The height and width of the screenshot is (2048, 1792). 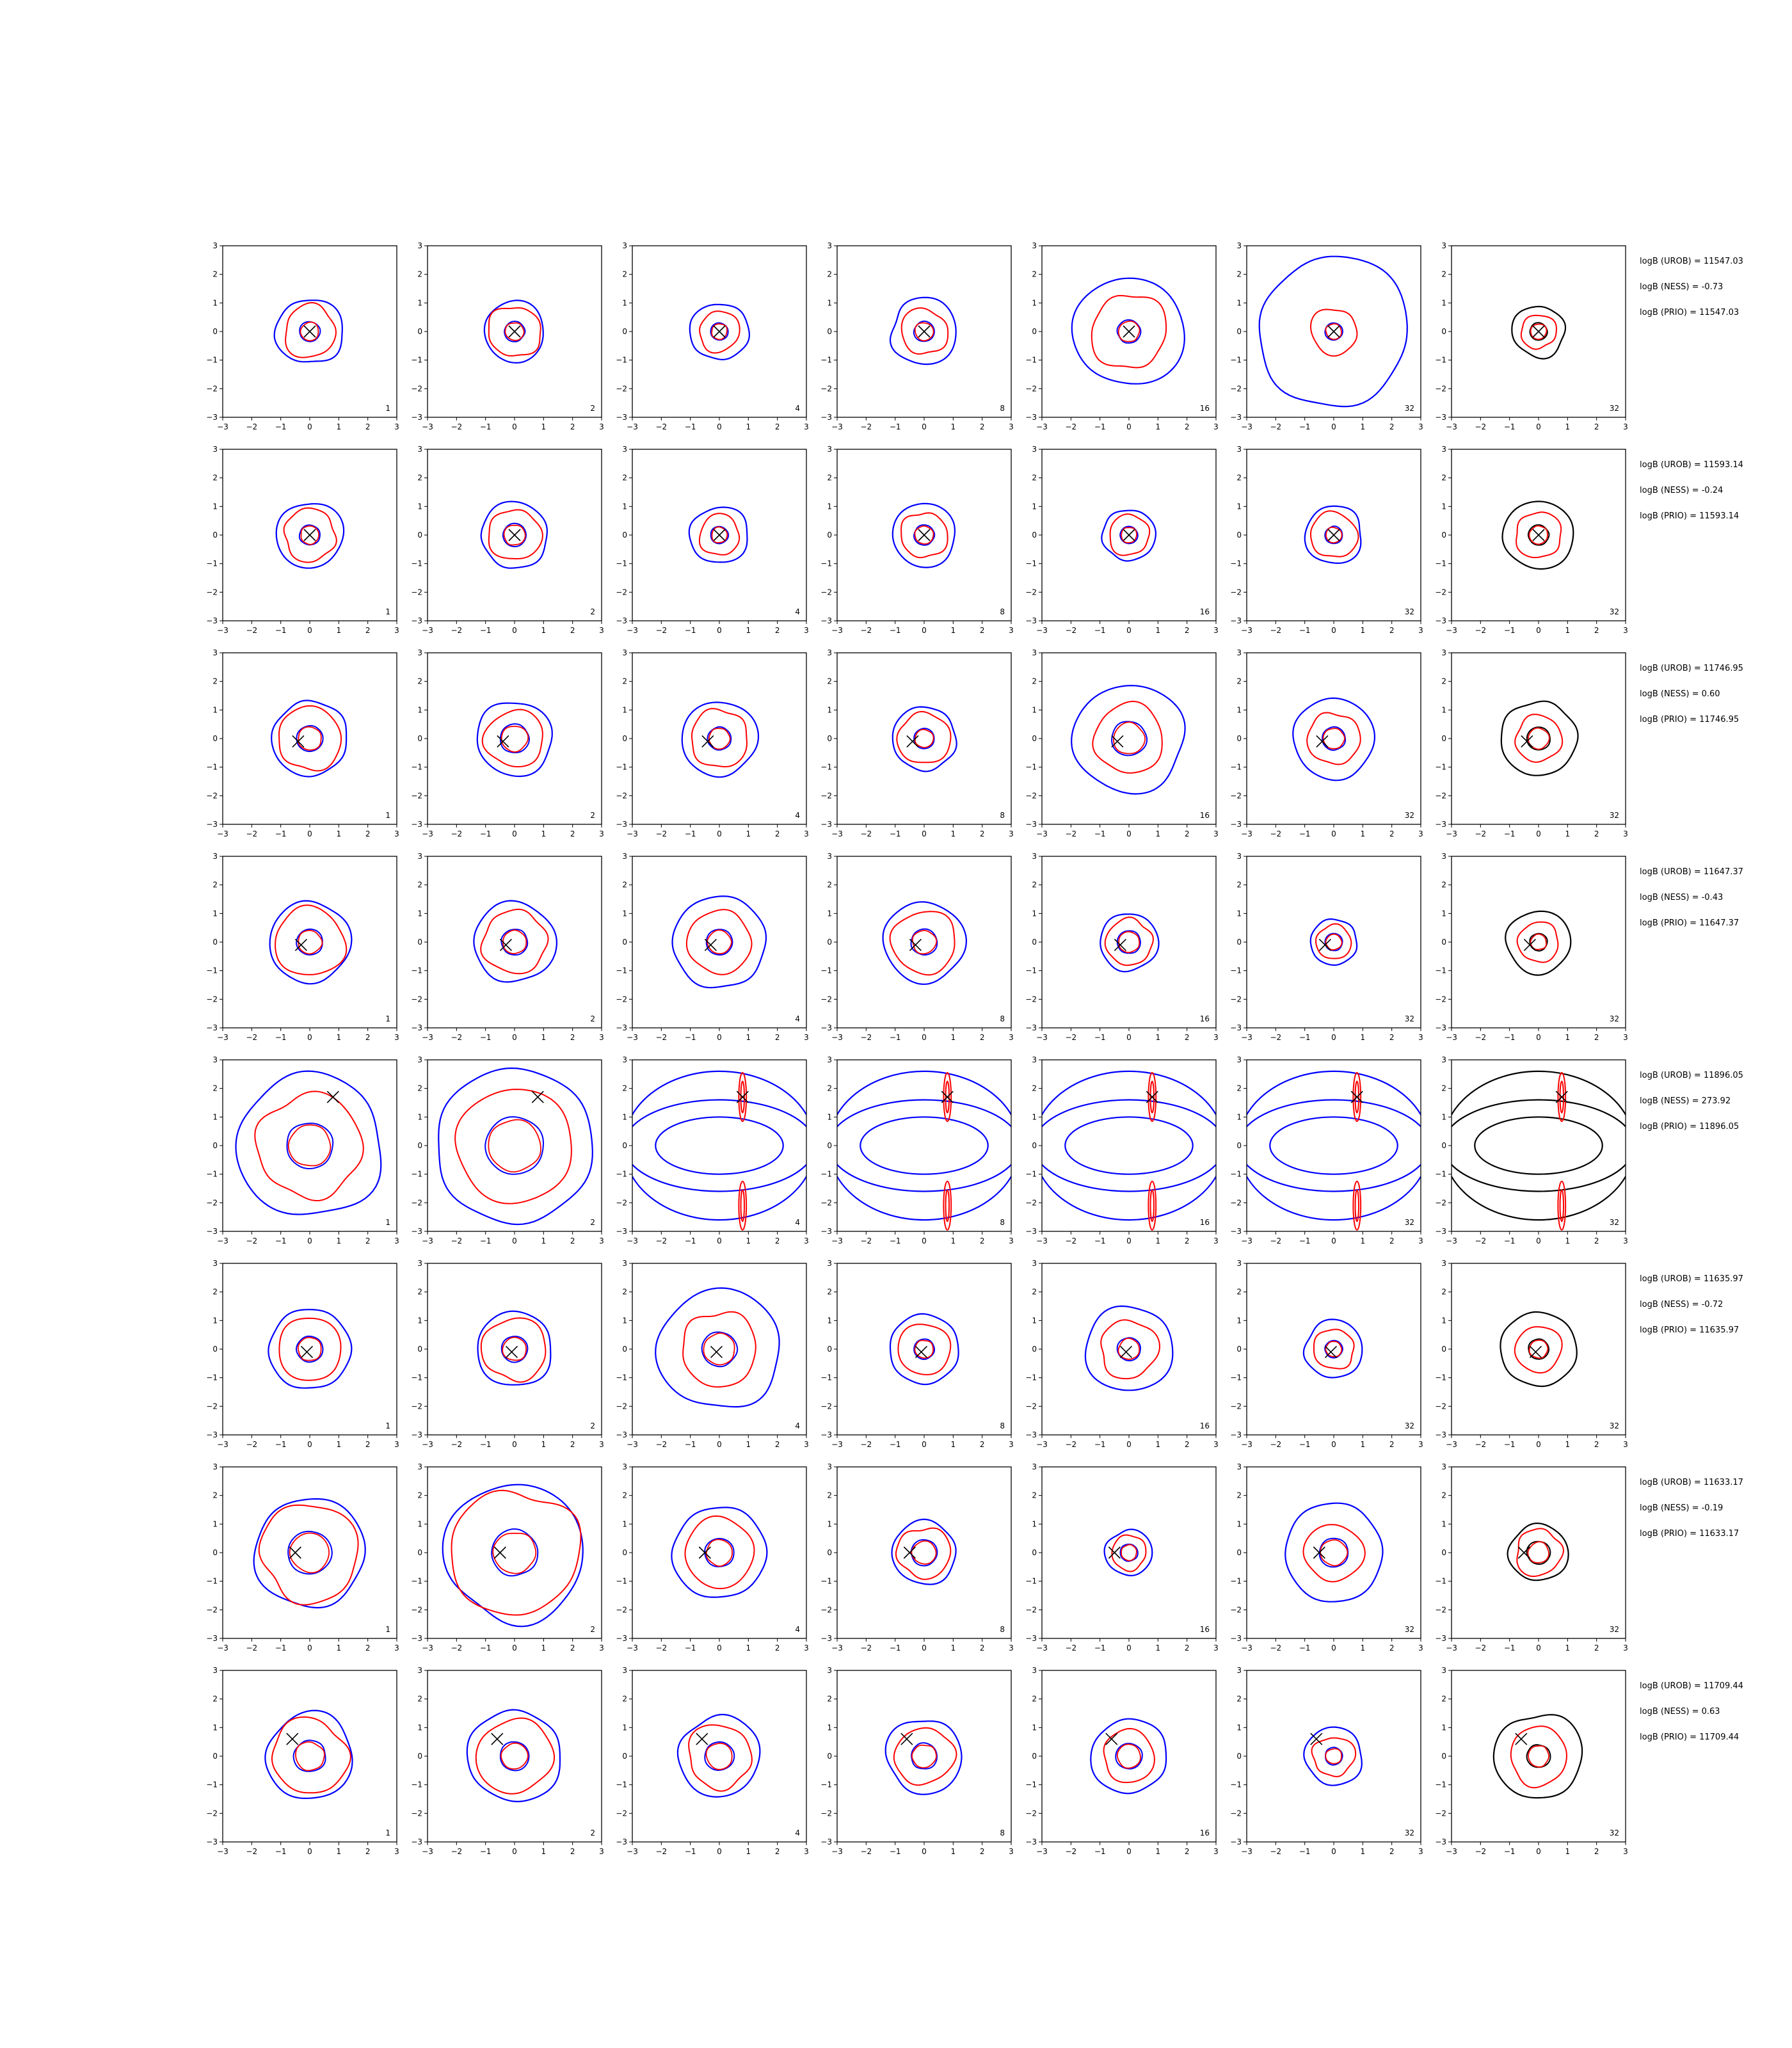 What do you see at coordinates (712, 743) in the screenshot?
I see `subplot-r3-c3: −3 −2 −1 0 1 2 3 3 2 1 0 −1 −2 −3 4` at bounding box center [712, 743].